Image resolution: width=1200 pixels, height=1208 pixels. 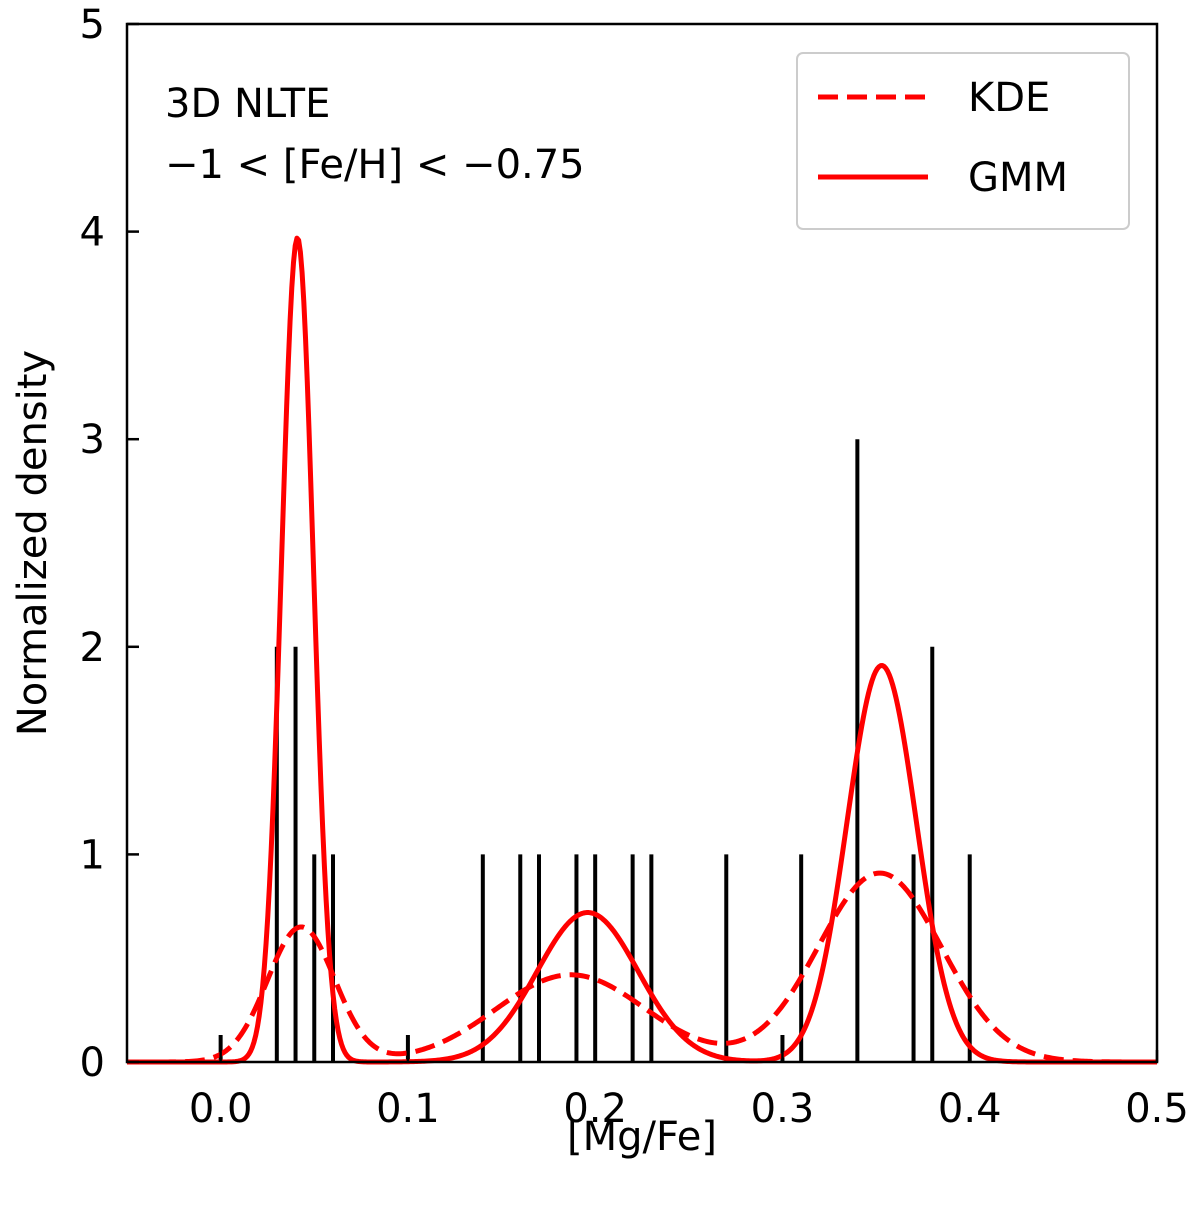 What do you see at coordinates (375, 165) in the screenshot?
I see `annotation-line-2: −1 < [Fe/H] < −0.75` at bounding box center [375, 165].